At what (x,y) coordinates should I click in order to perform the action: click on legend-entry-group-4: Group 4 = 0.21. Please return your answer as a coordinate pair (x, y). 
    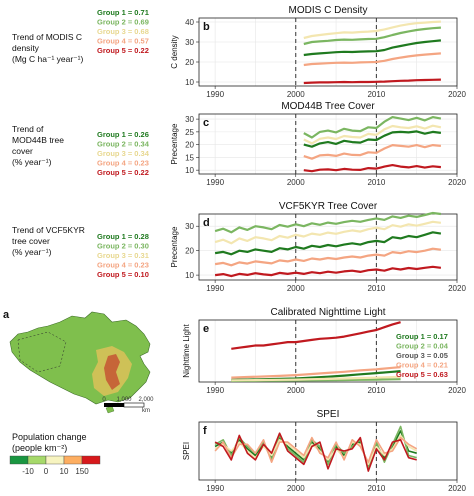
    Looking at the image, I should click on (422, 365).